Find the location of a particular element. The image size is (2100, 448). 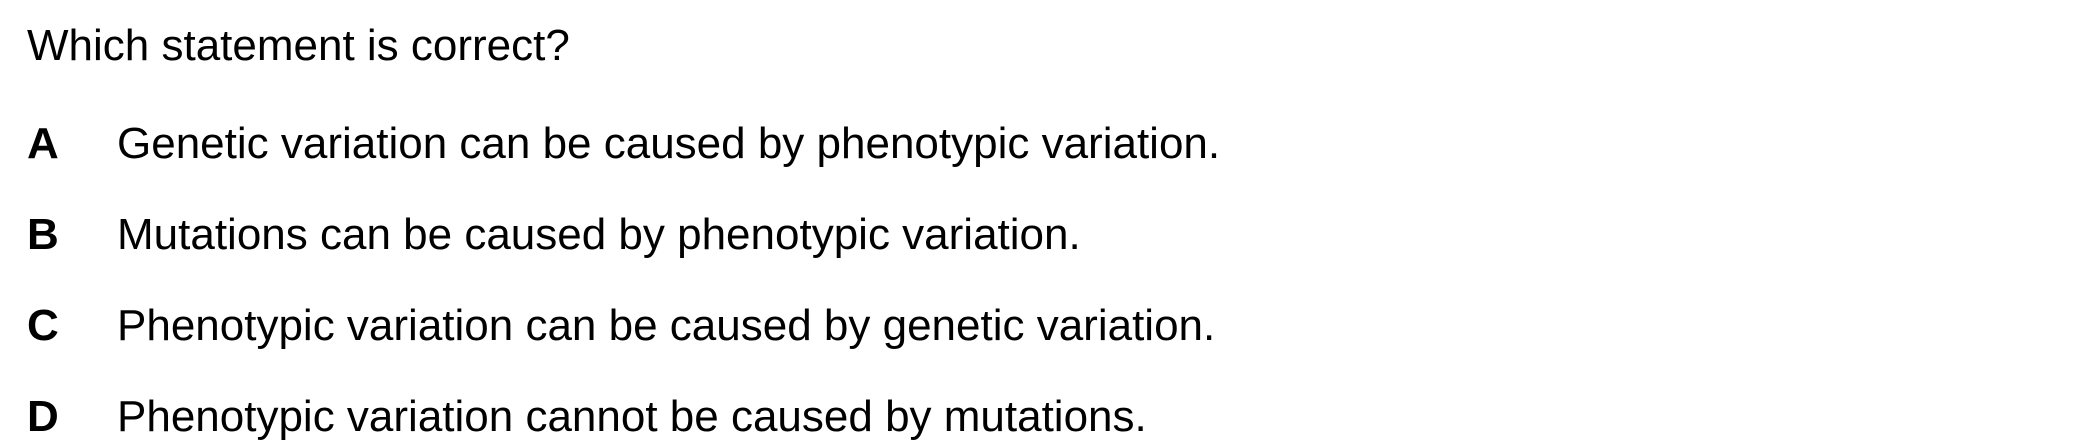

option-letter: B is located at coordinates (43, 234).